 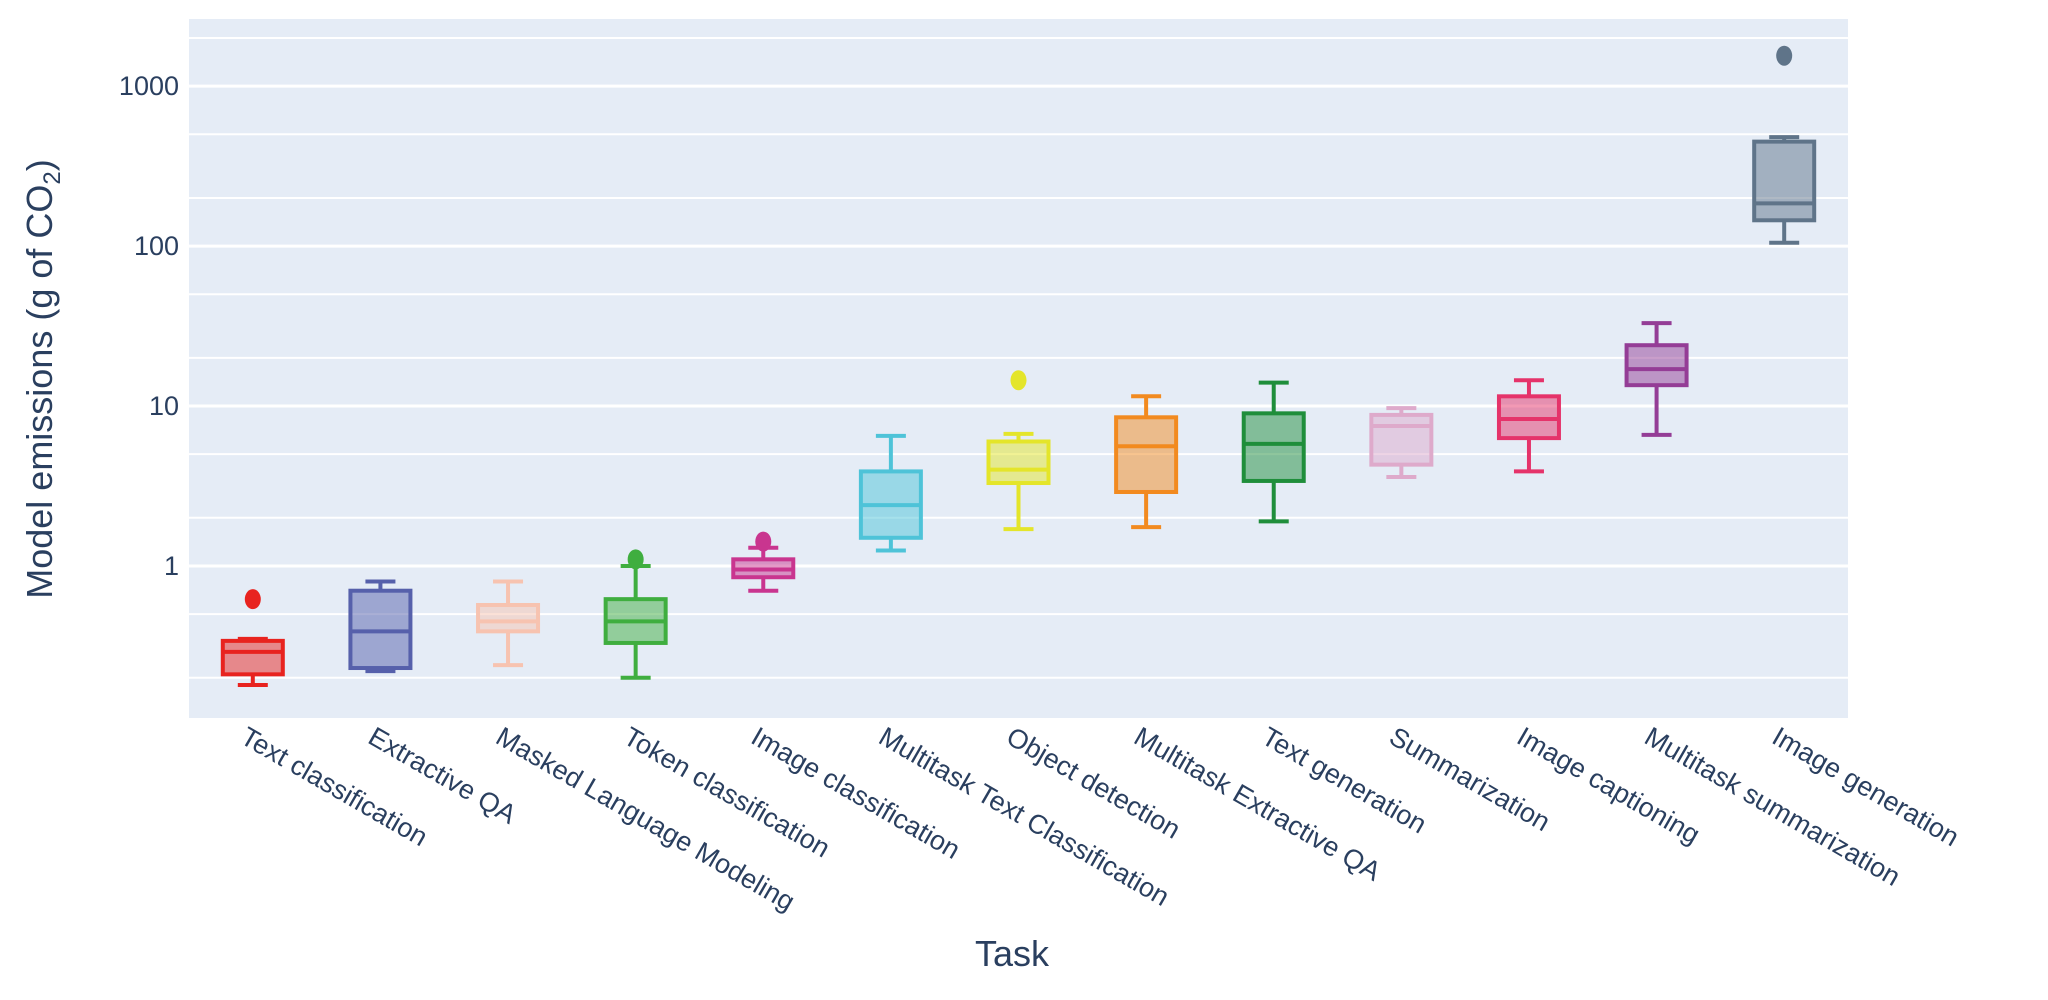 I want to click on x-tick-label: Image classification, so click(x=855, y=793).